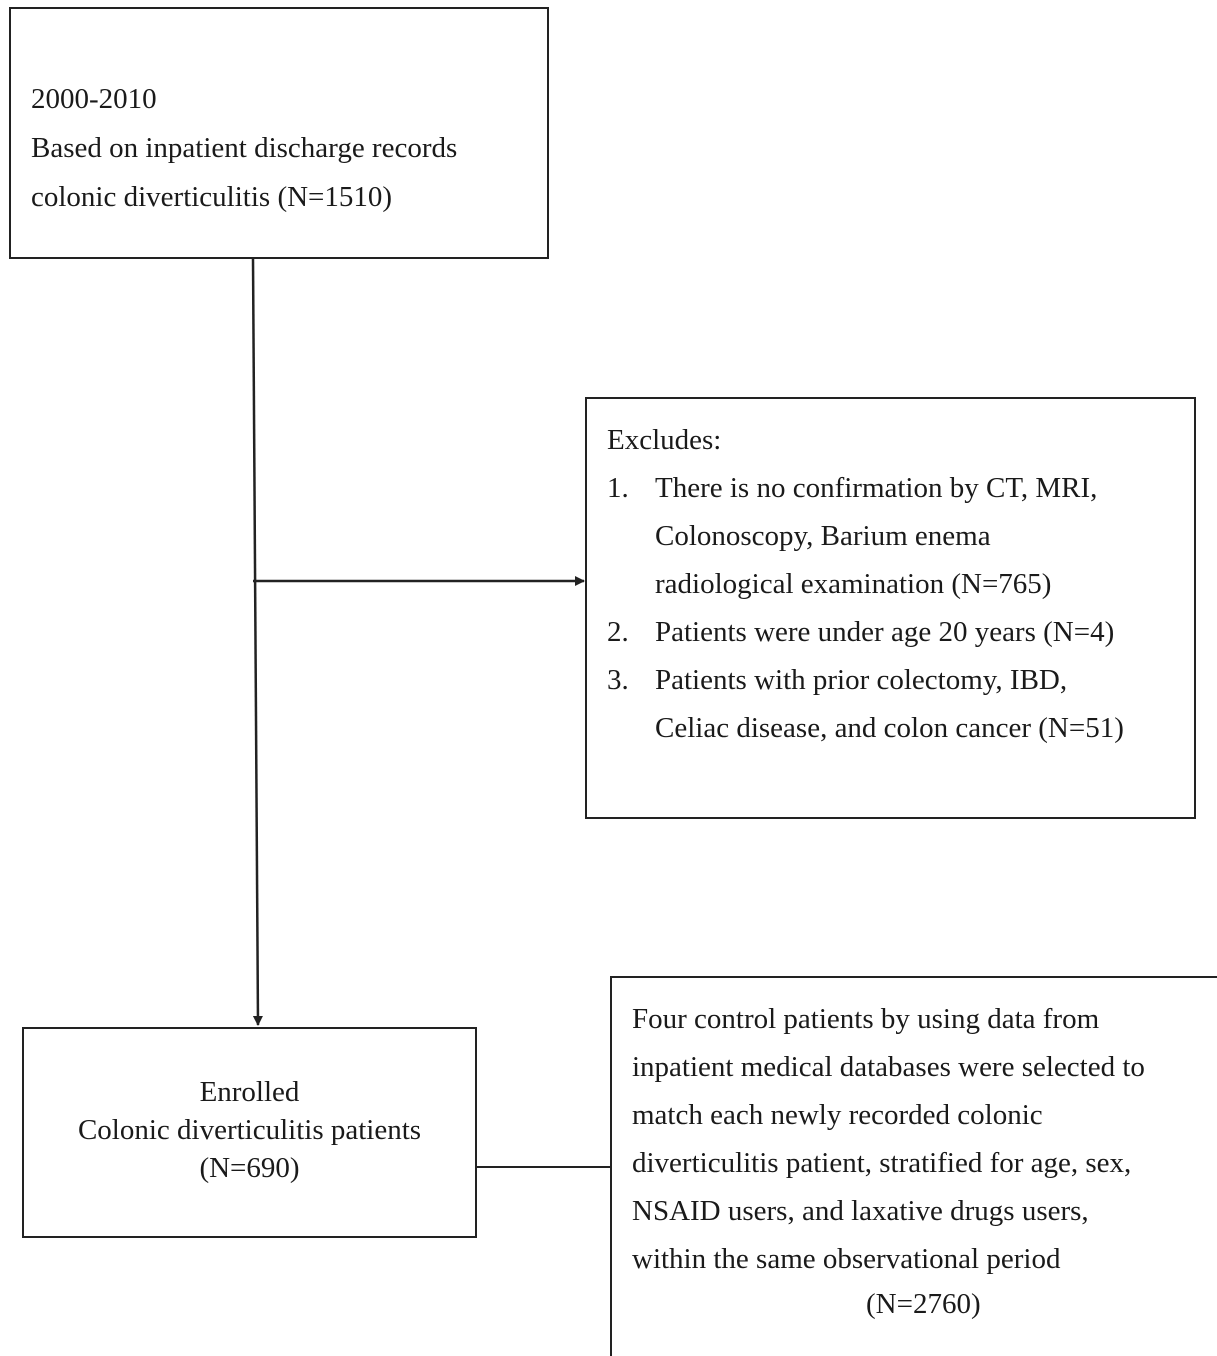 The height and width of the screenshot is (1356, 1217). Describe the element at coordinates (924, 1019) in the screenshot. I see `control-text-line: Four control patients by using data from` at that location.